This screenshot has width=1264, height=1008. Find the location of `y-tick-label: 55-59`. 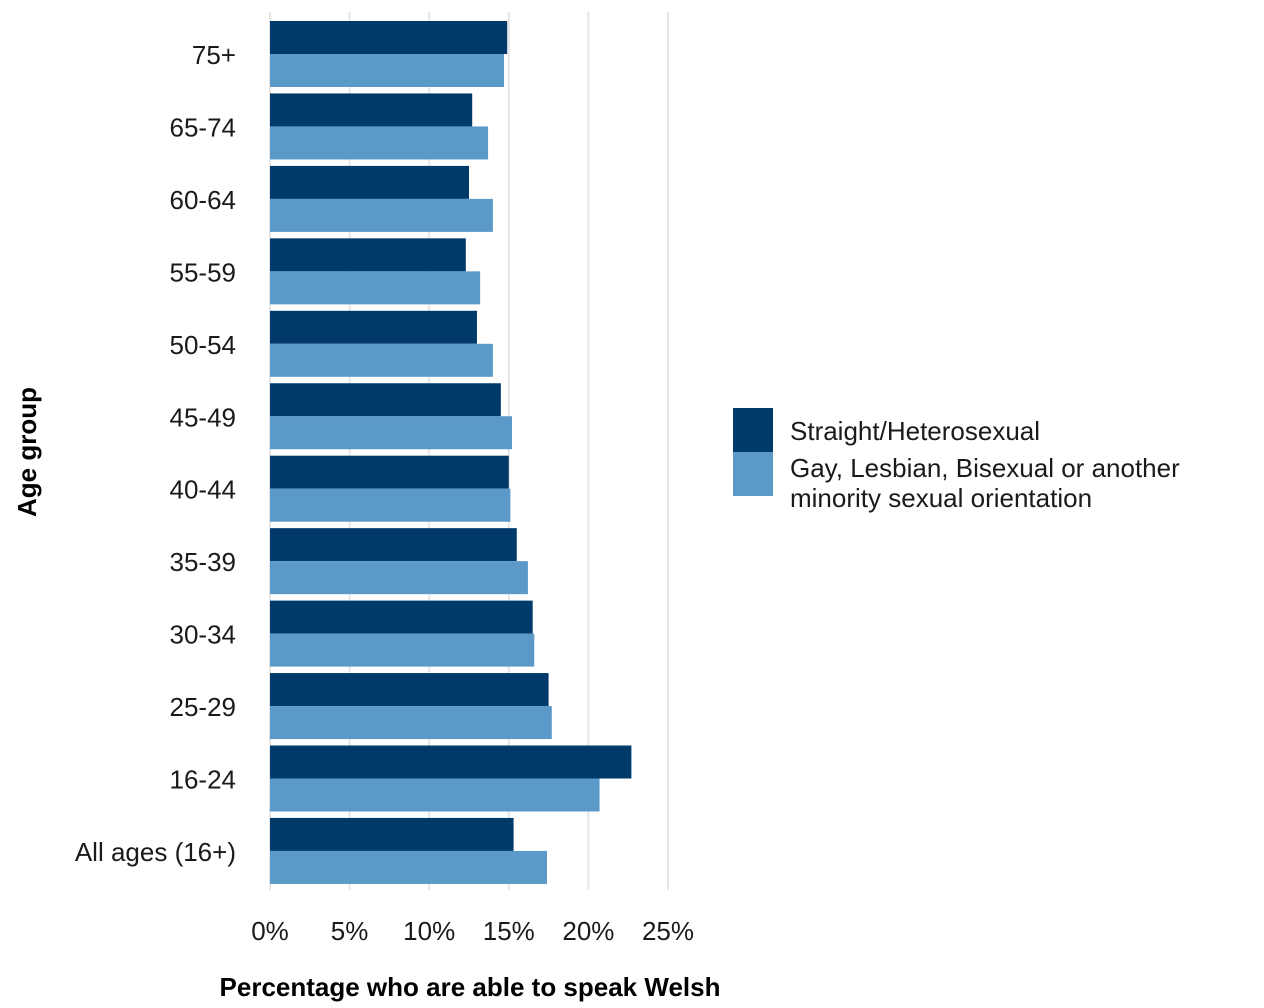

y-tick-label: 55-59 is located at coordinates (203, 272).